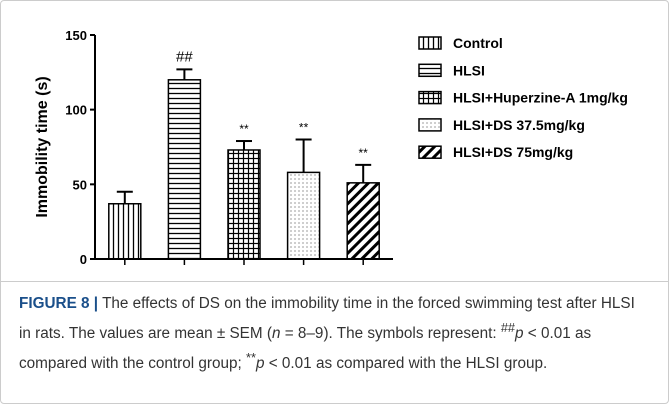 Image resolution: width=669 pixels, height=404 pixels. What do you see at coordinates (519, 125) in the screenshot?
I see `legend-label: HLSI+DS 37.5mg/kg` at bounding box center [519, 125].